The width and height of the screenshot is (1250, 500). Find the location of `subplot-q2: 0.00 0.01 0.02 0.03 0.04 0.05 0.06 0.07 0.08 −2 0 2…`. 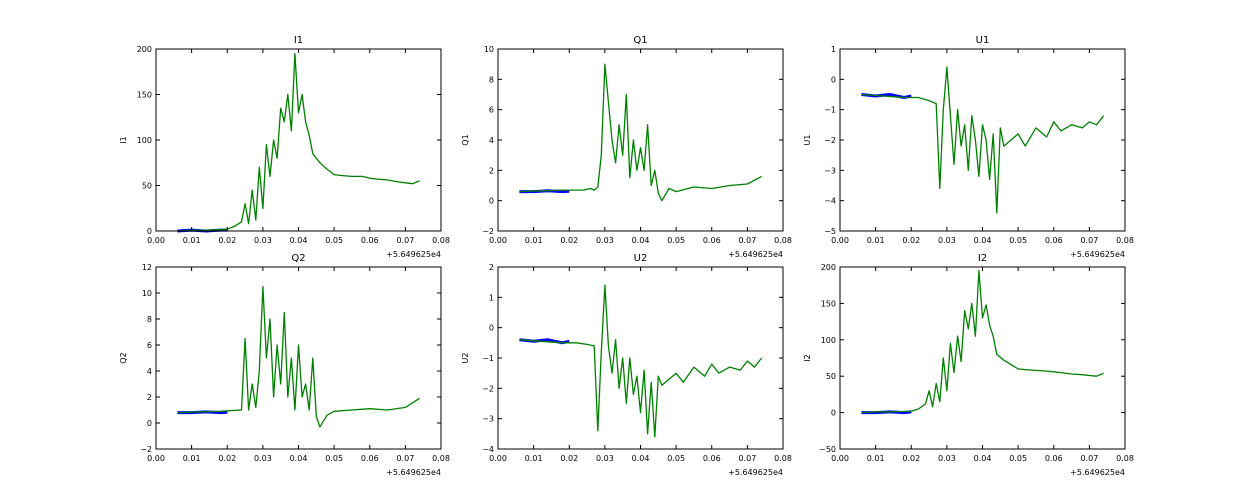

subplot-q2: 0.00 0.01 0.02 0.03 0.04 0.05 0.06 0.07 0.08 −2 0 2… is located at coordinates (284, 365).